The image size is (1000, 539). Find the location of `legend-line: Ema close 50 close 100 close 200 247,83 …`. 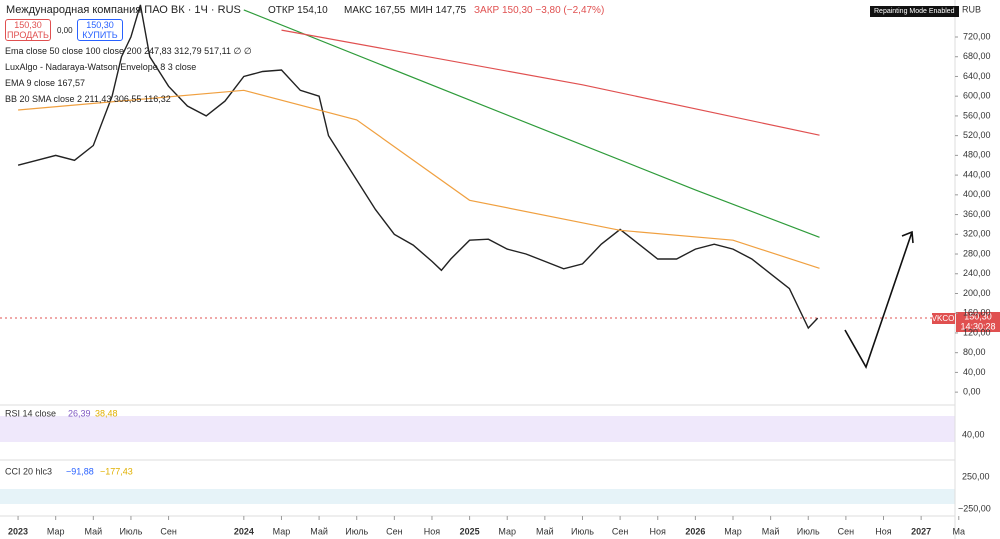

legend-line: Ema close 50 close 100 close 200 247,83 … is located at coordinates (128, 51).